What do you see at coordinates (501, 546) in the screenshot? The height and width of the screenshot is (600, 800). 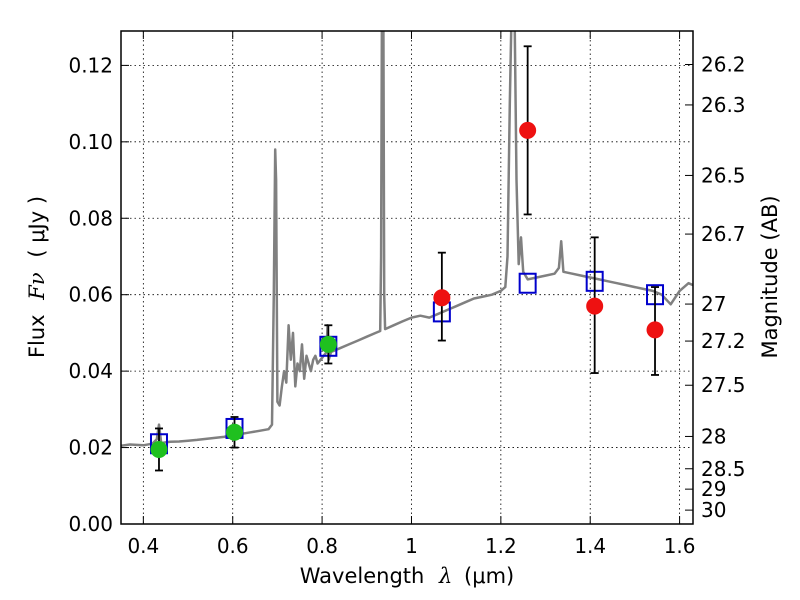 I see `x-tick-label: 1.2` at bounding box center [501, 546].